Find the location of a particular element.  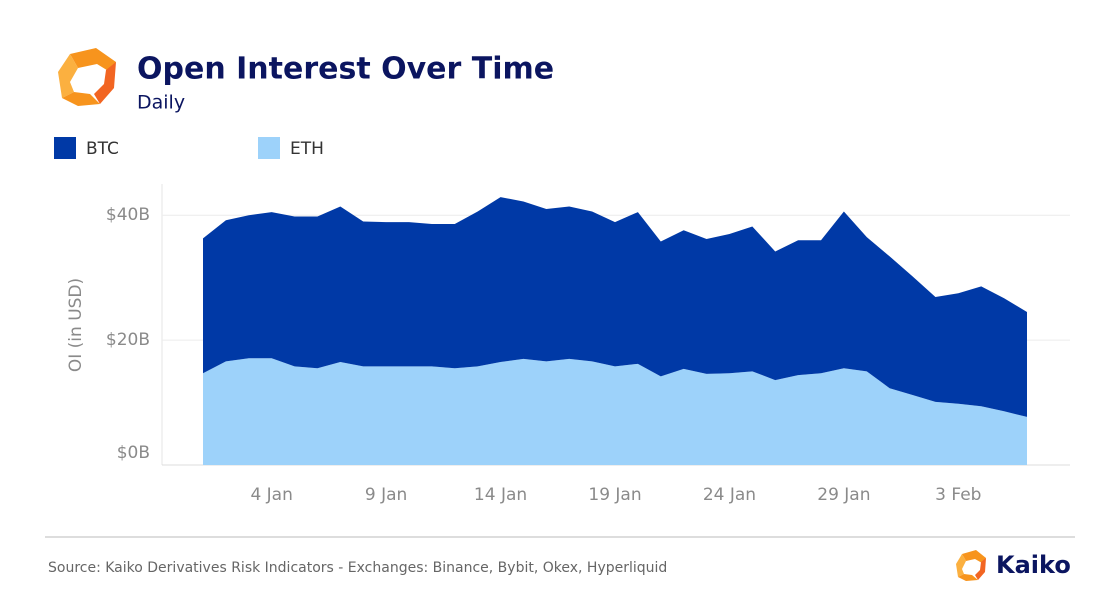

brand-name: Kaiko is located at coordinates (1033, 565).